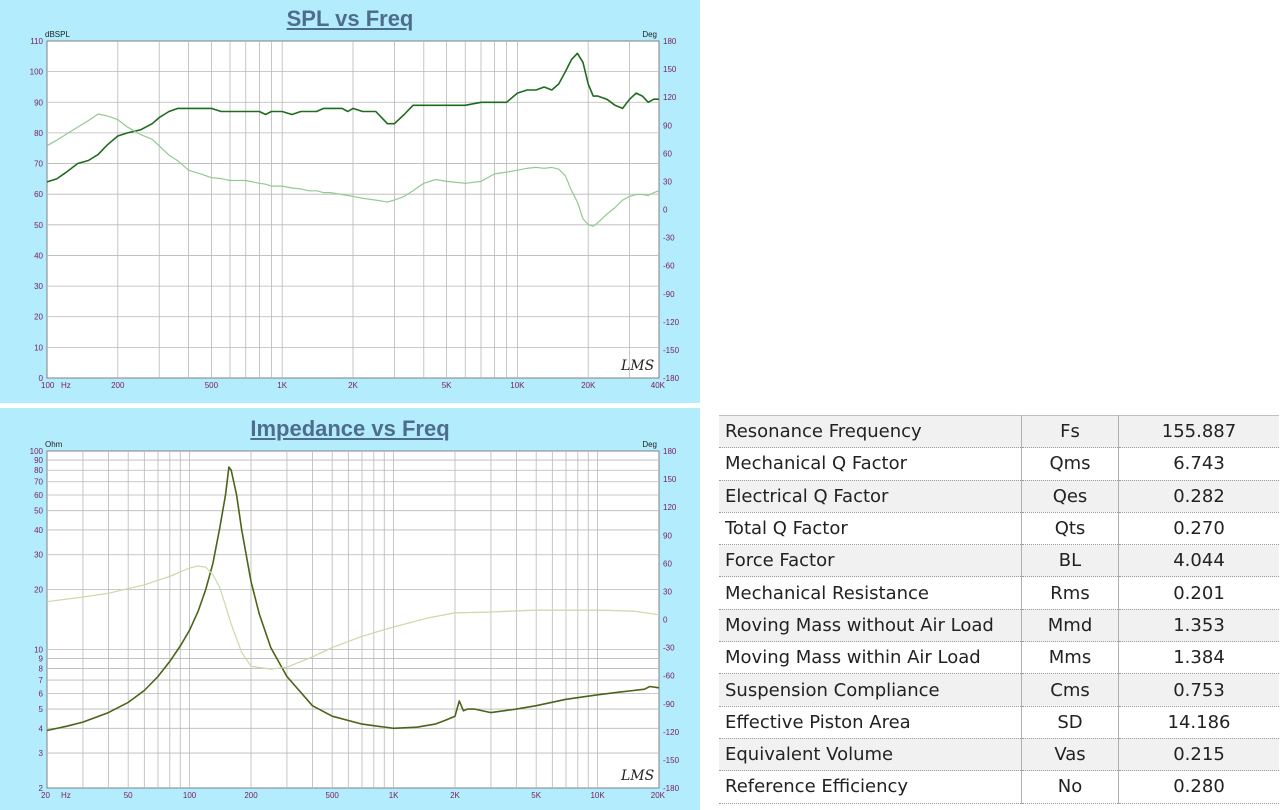 The height and width of the screenshot is (810, 1280). Describe the element at coordinates (1070, 722) in the screenshot. I see `param-symbol: SD` at that location.